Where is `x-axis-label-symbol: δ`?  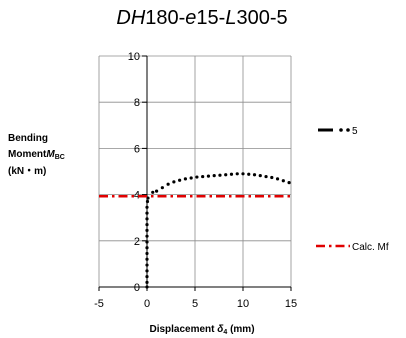 x-axis-label-symbol: δ is located at coordinates (220, 329).